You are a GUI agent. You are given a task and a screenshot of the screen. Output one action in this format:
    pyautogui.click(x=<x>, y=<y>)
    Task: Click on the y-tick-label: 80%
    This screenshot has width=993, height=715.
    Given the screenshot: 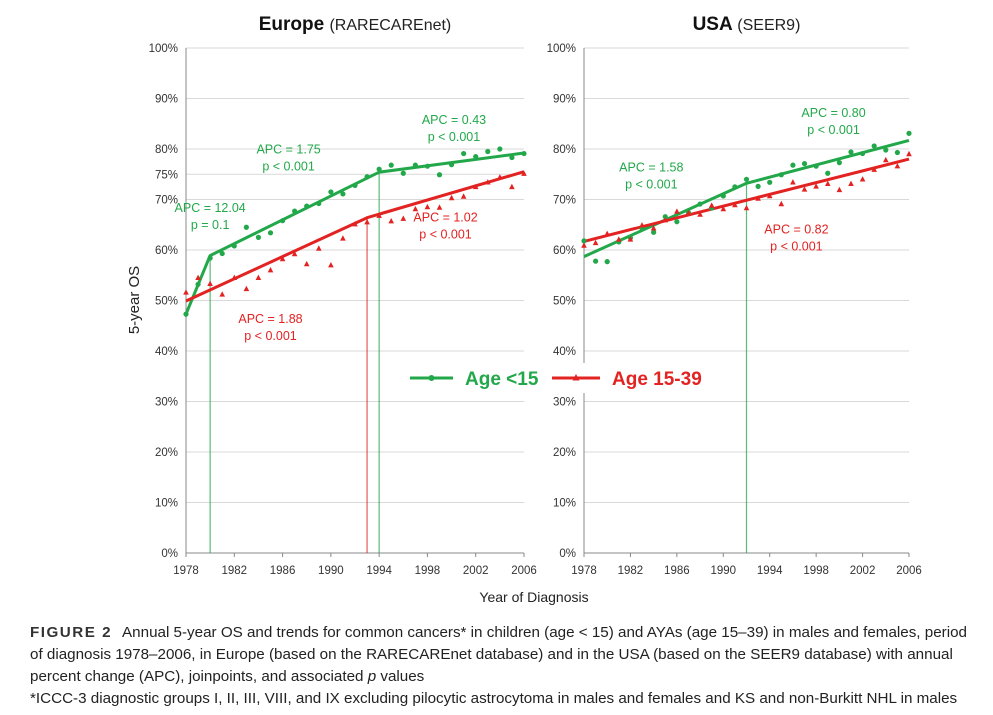 What is the action you would take?
    pyautogui.click(x=564, y=150)
    